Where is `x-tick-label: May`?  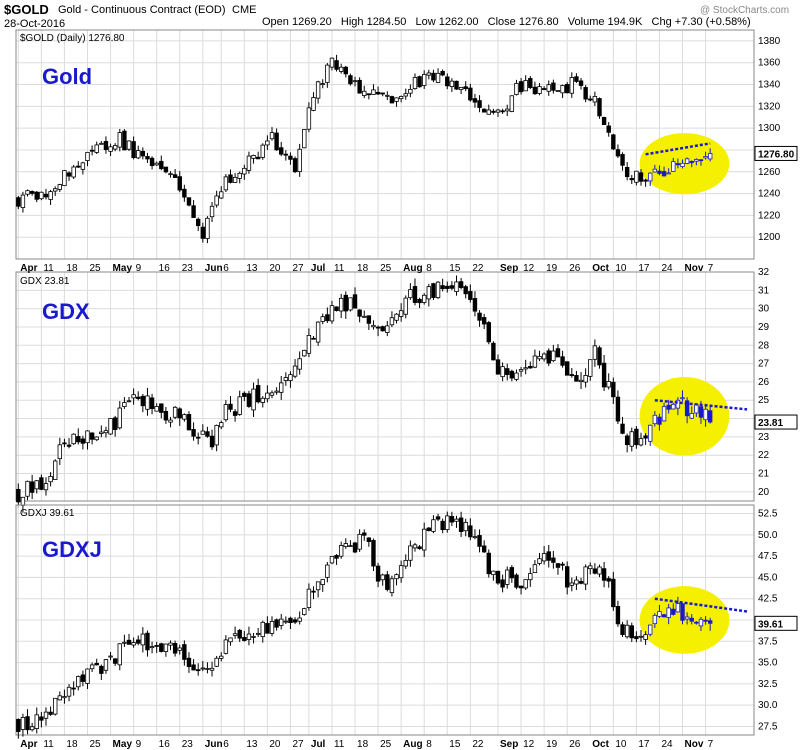 x-tick-label: May is located at coordinates (123, 268).